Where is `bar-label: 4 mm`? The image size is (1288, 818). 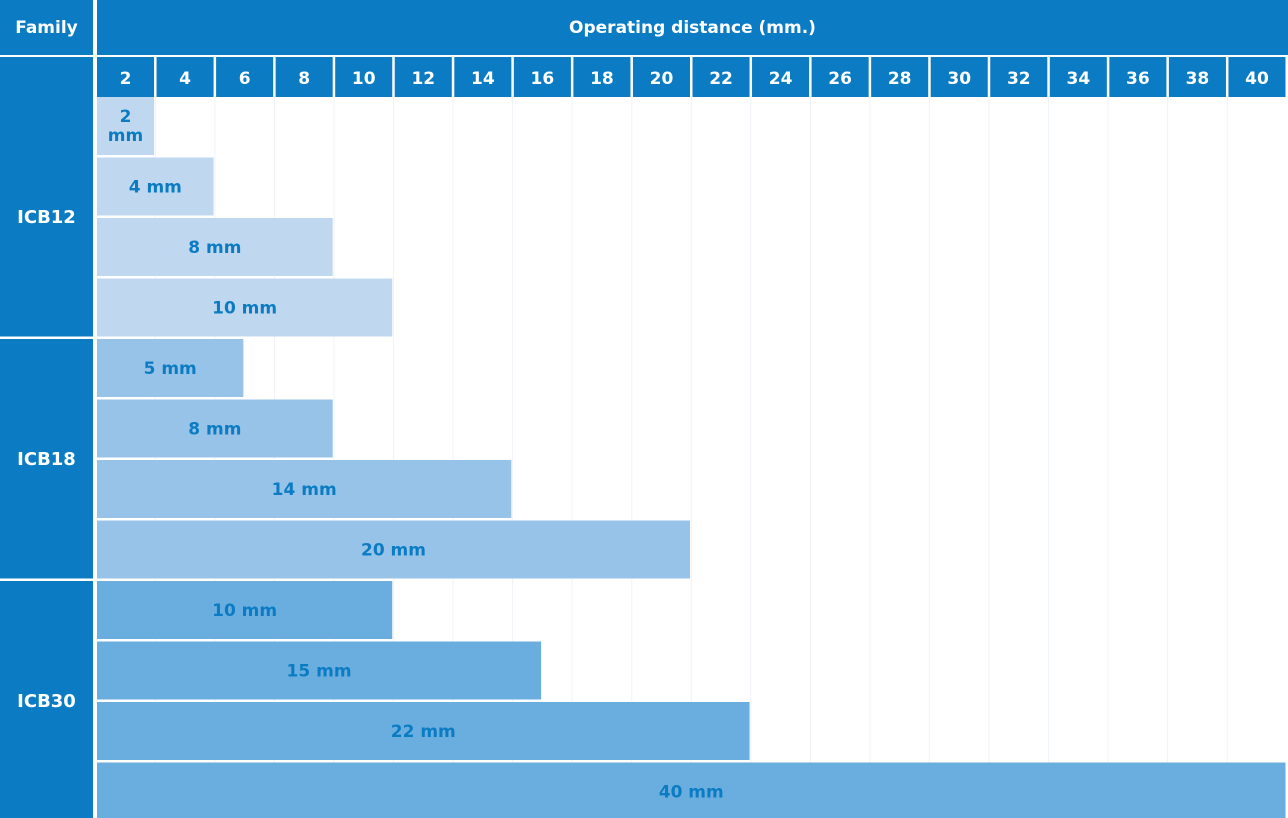 bar-label: 4 mm is located at coordinates (155, 188).